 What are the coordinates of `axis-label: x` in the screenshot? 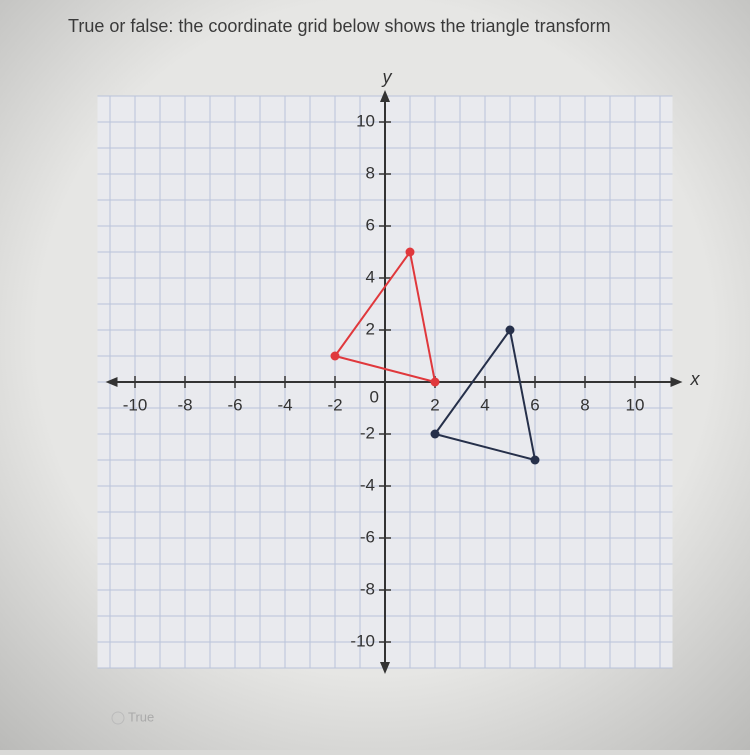 It's located at (695, 379).